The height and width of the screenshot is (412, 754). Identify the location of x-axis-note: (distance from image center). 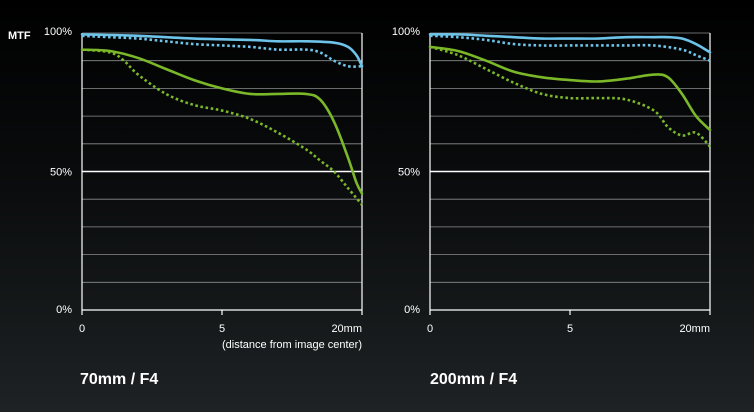
(292, 345).